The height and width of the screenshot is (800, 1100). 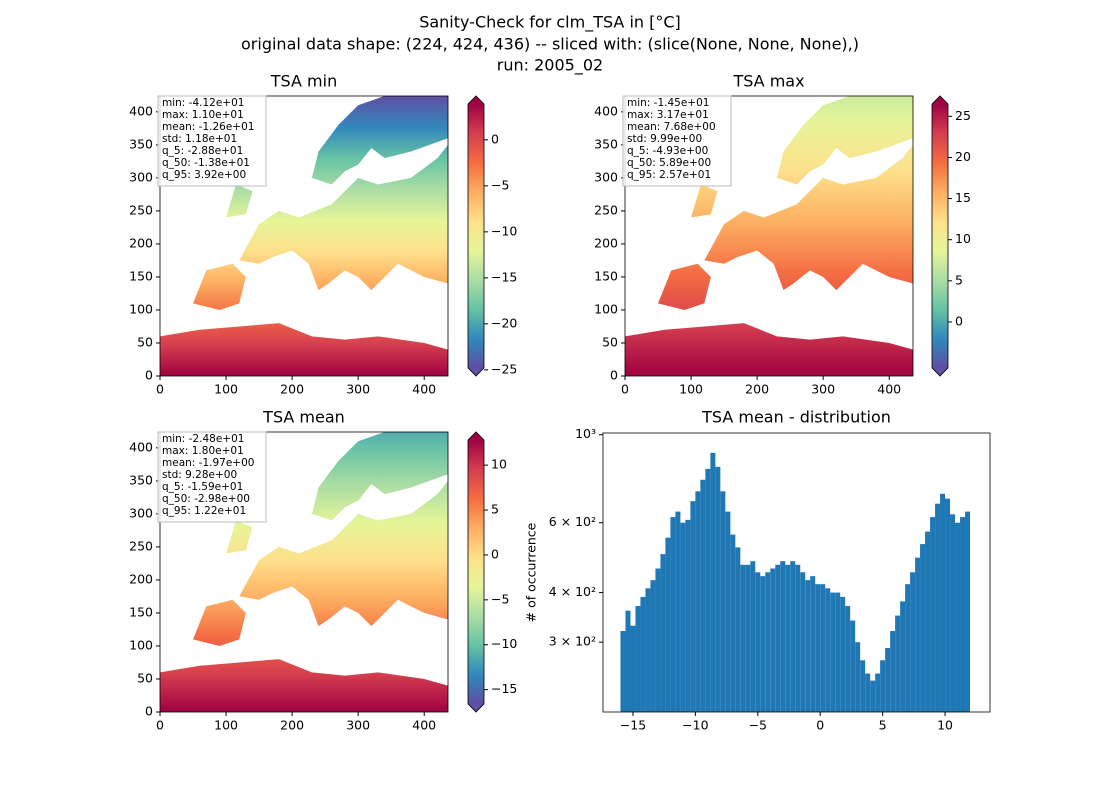 I want to click on stats-line: q_5: -1.59e+01, so click(x=202, y=487).